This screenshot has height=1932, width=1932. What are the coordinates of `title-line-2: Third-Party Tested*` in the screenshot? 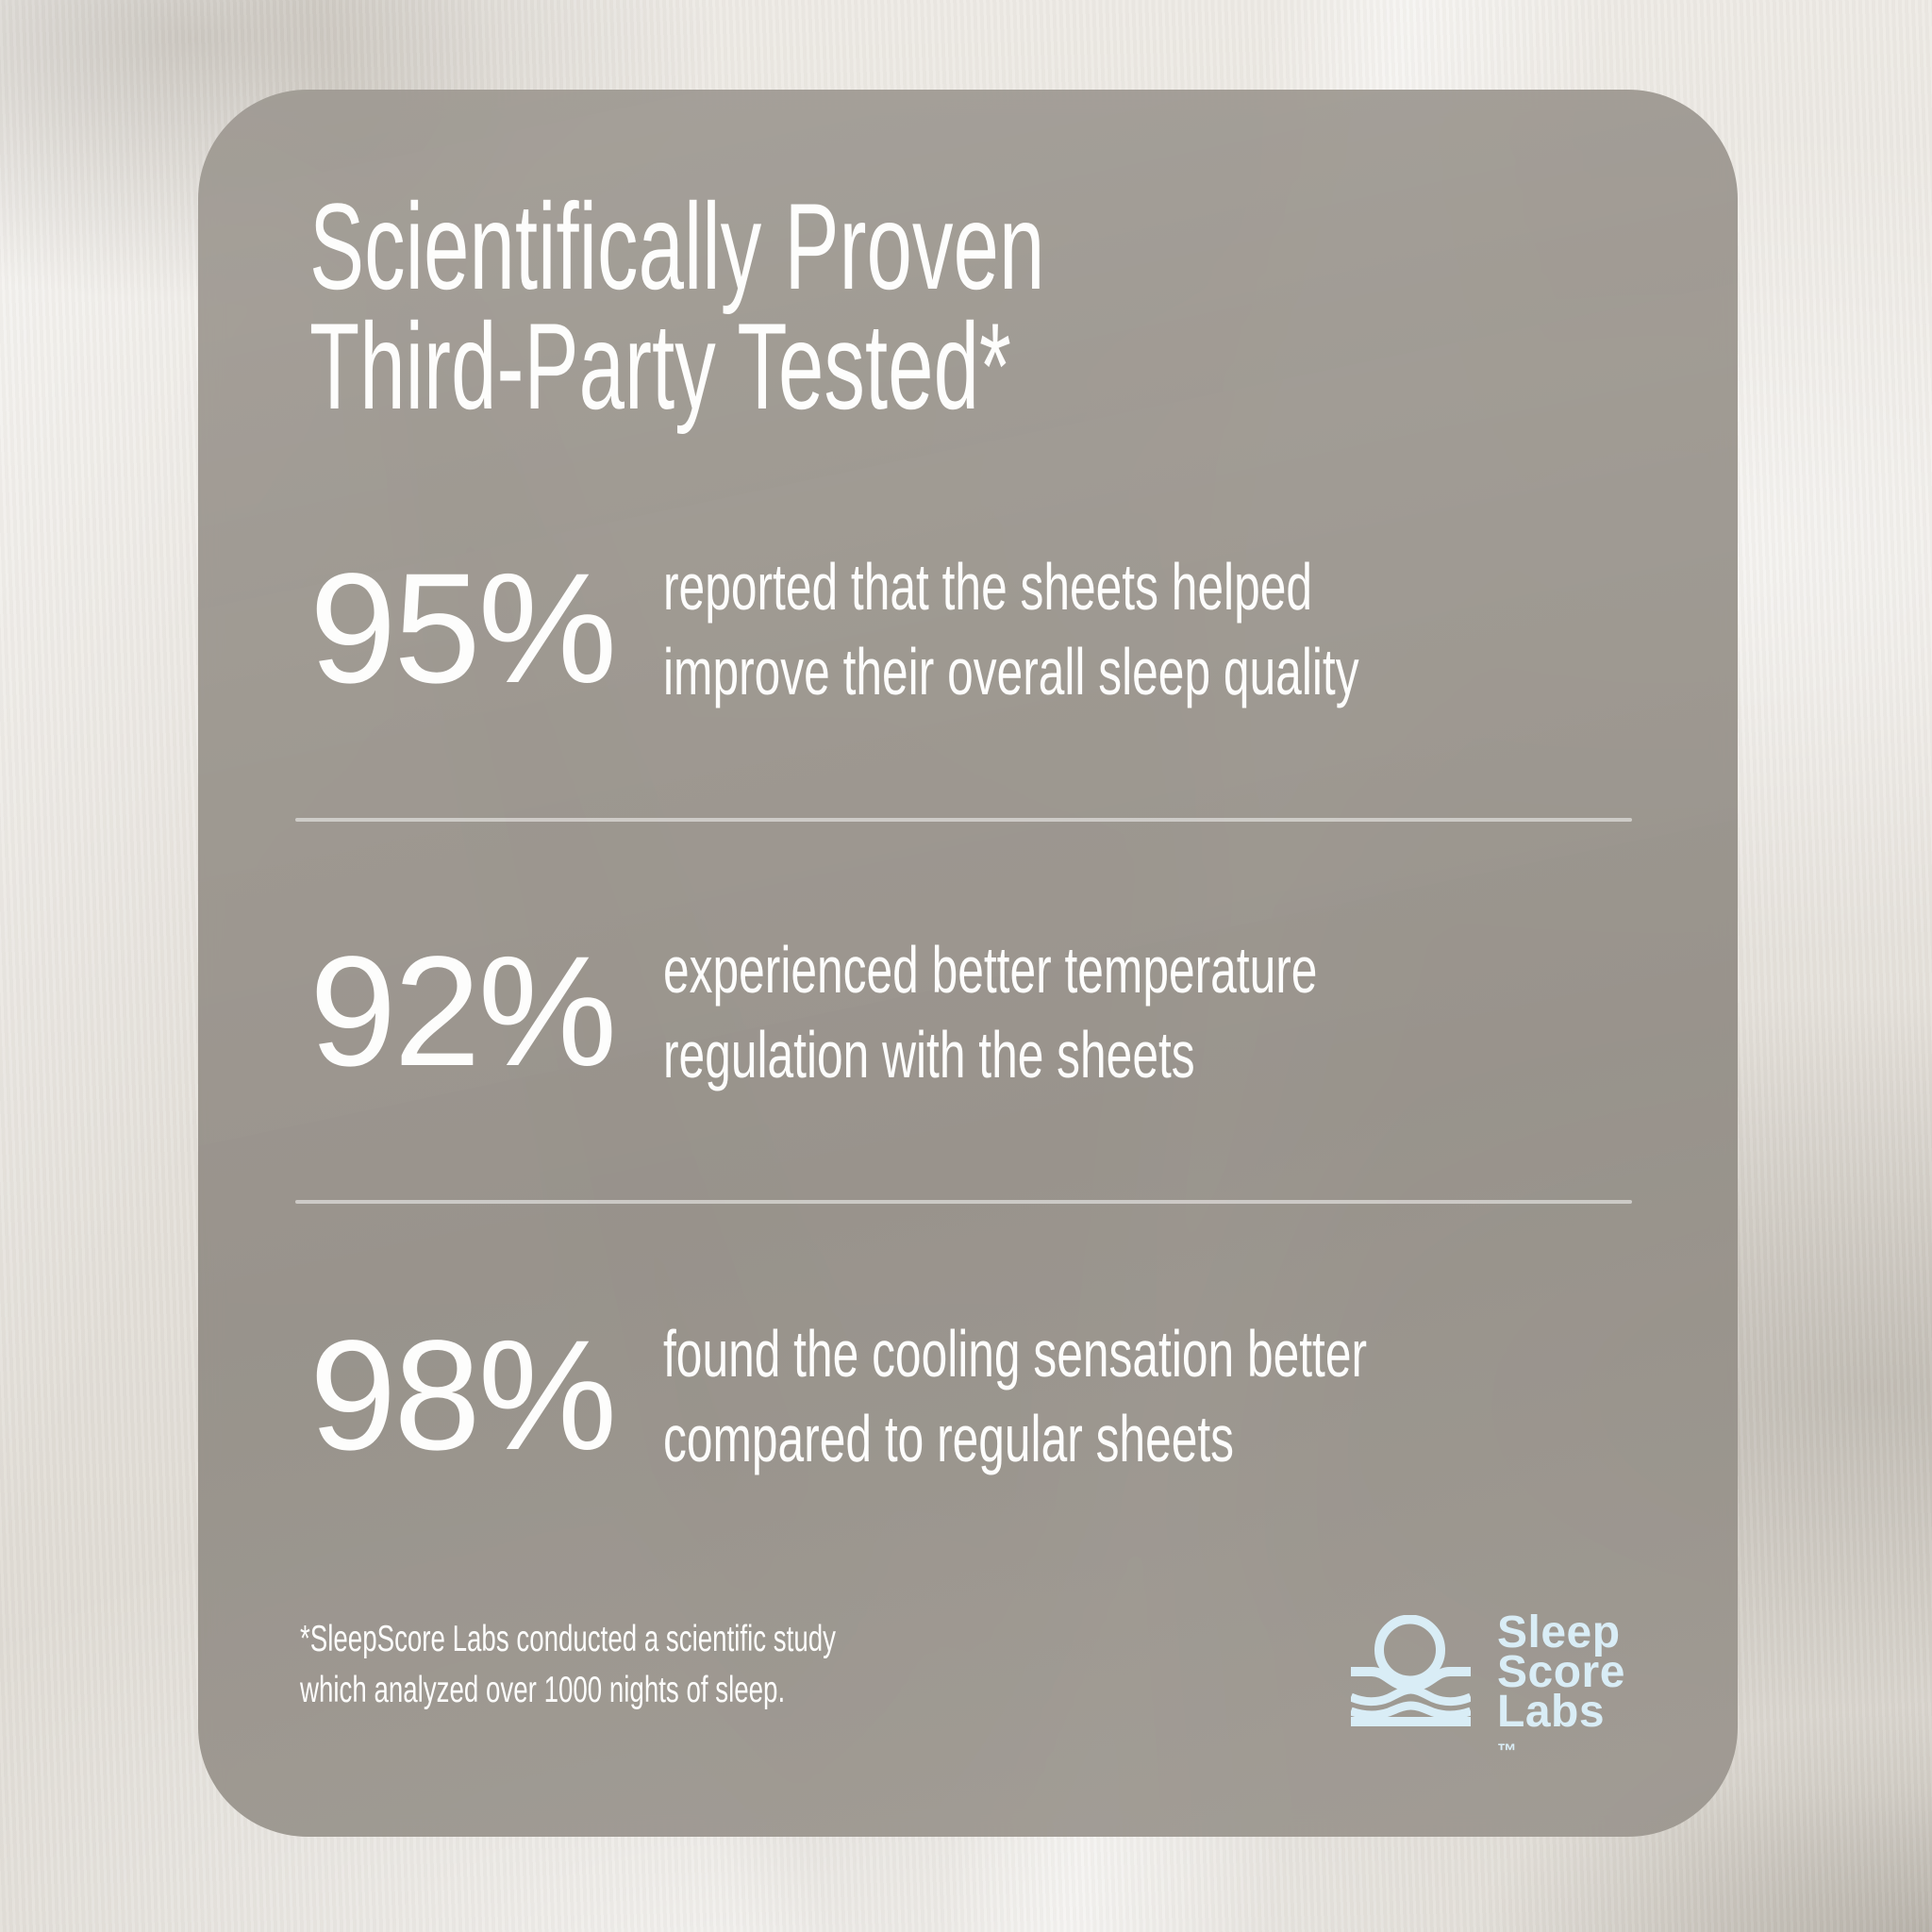 It's located at (660, 366).